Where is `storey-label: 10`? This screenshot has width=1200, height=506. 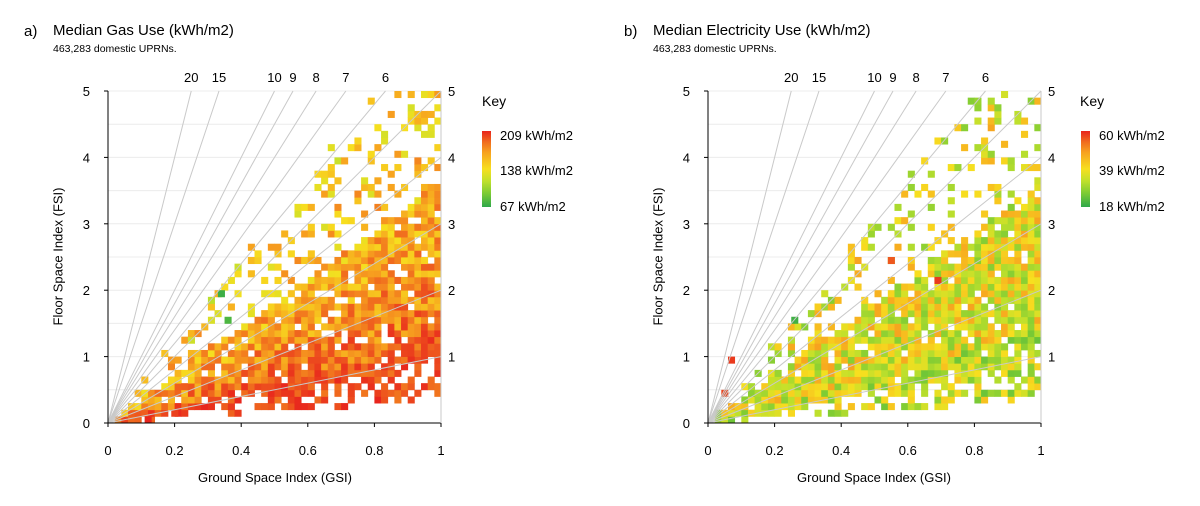 storey-label: 10 is located at coordinates (874, 77).